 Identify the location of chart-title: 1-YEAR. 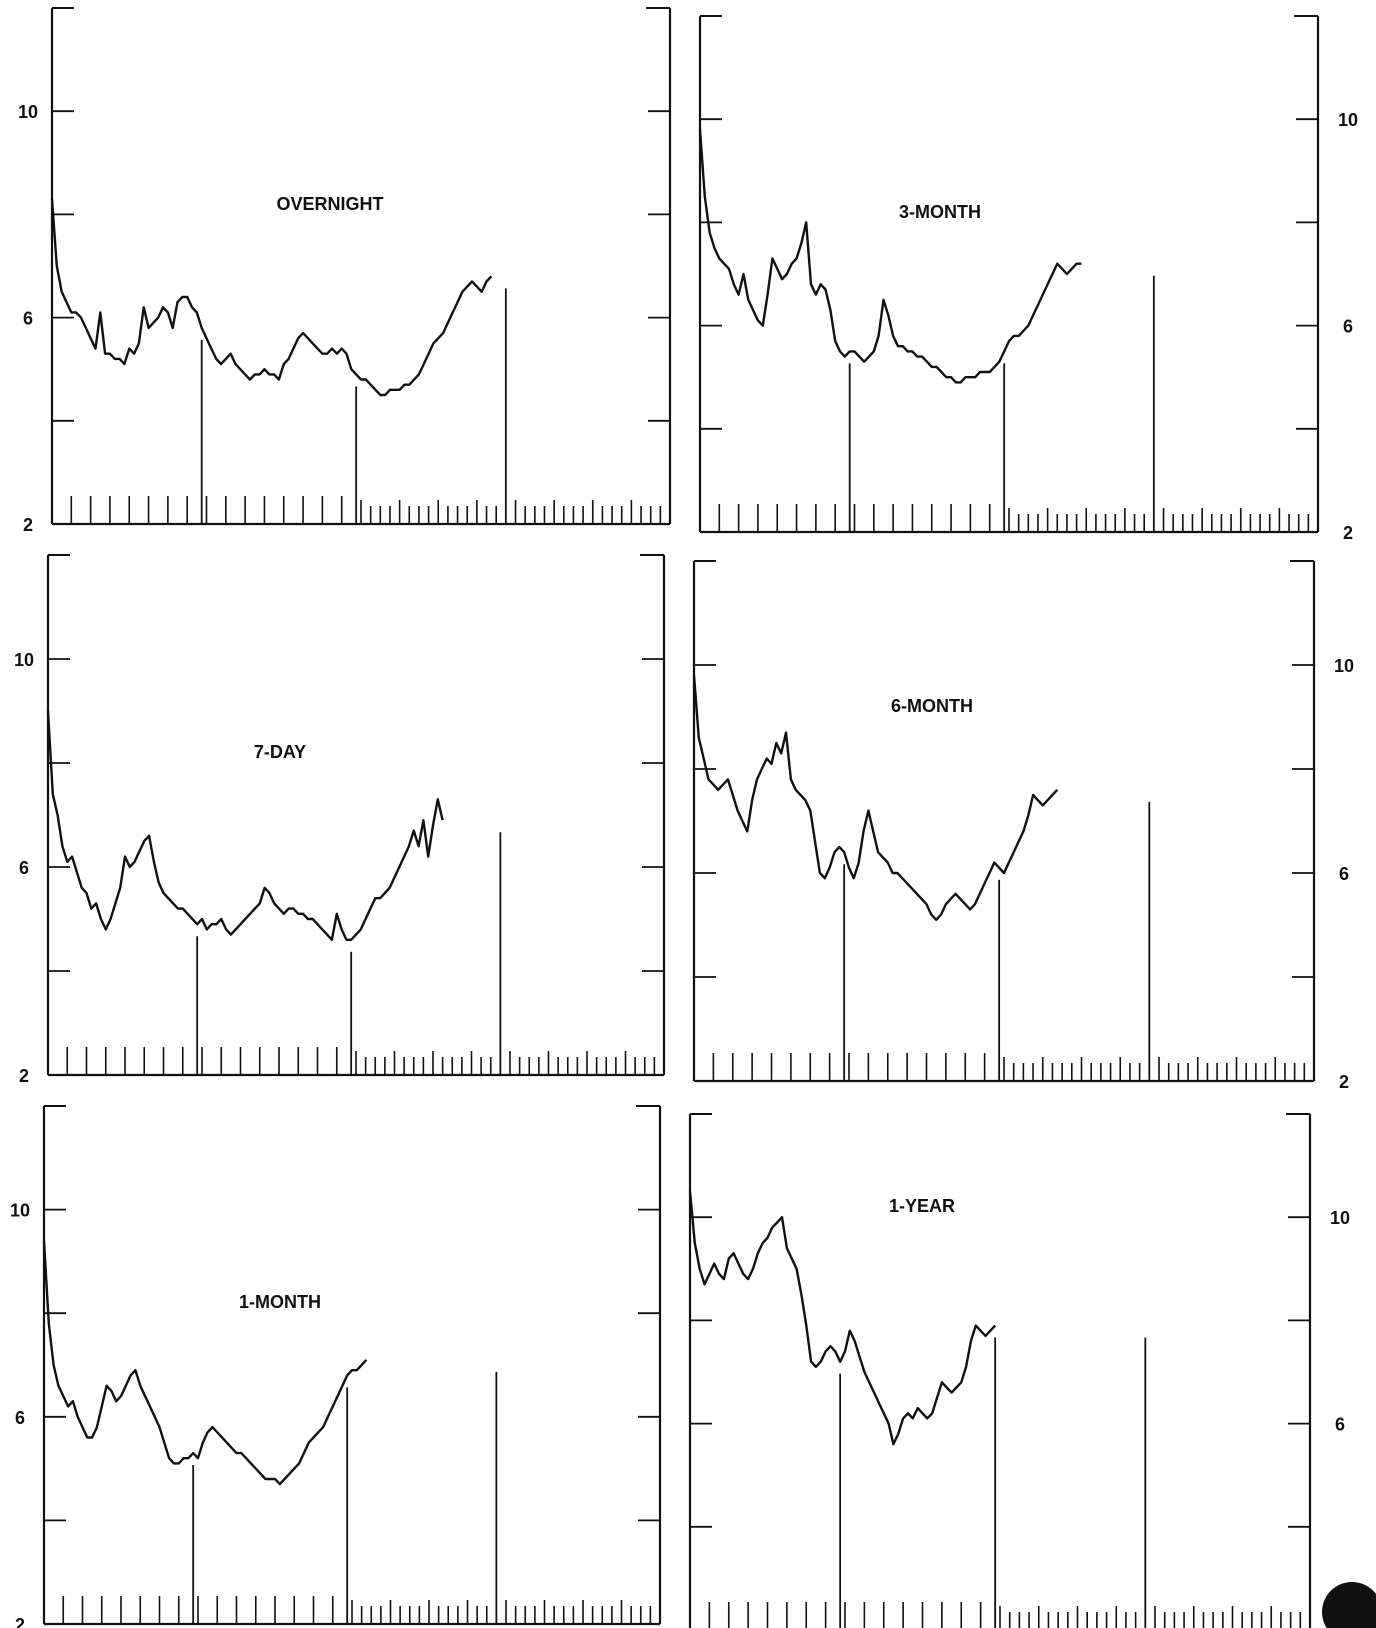
(922, 1206).